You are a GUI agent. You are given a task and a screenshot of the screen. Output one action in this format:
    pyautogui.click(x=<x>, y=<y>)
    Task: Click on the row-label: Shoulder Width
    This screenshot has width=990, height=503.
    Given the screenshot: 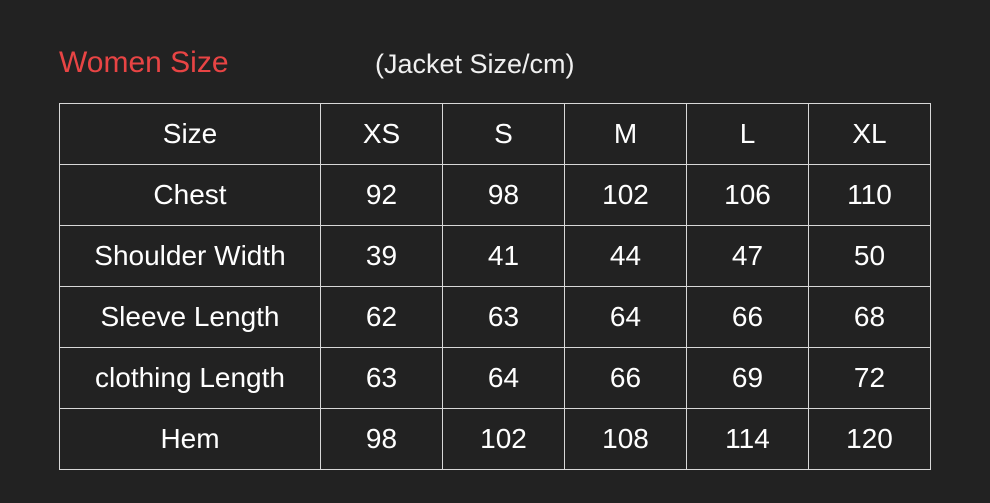 What is the action you would take?
    pyautogui.click(x=190, y=256)
    